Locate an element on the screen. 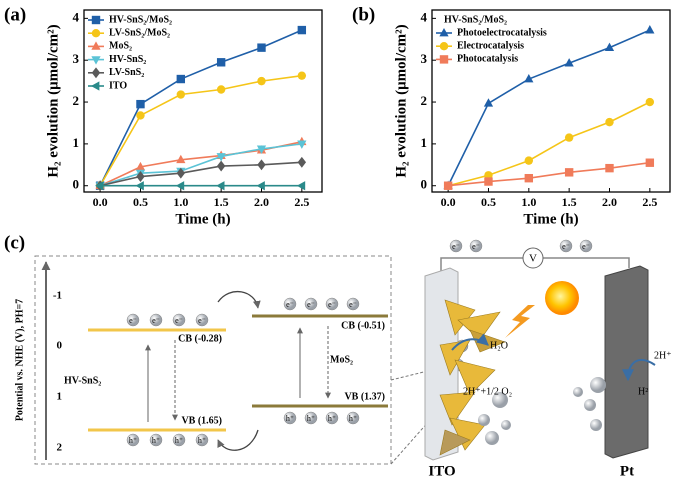  reactant: 2H⁺ is located at coordinates (663, 355).